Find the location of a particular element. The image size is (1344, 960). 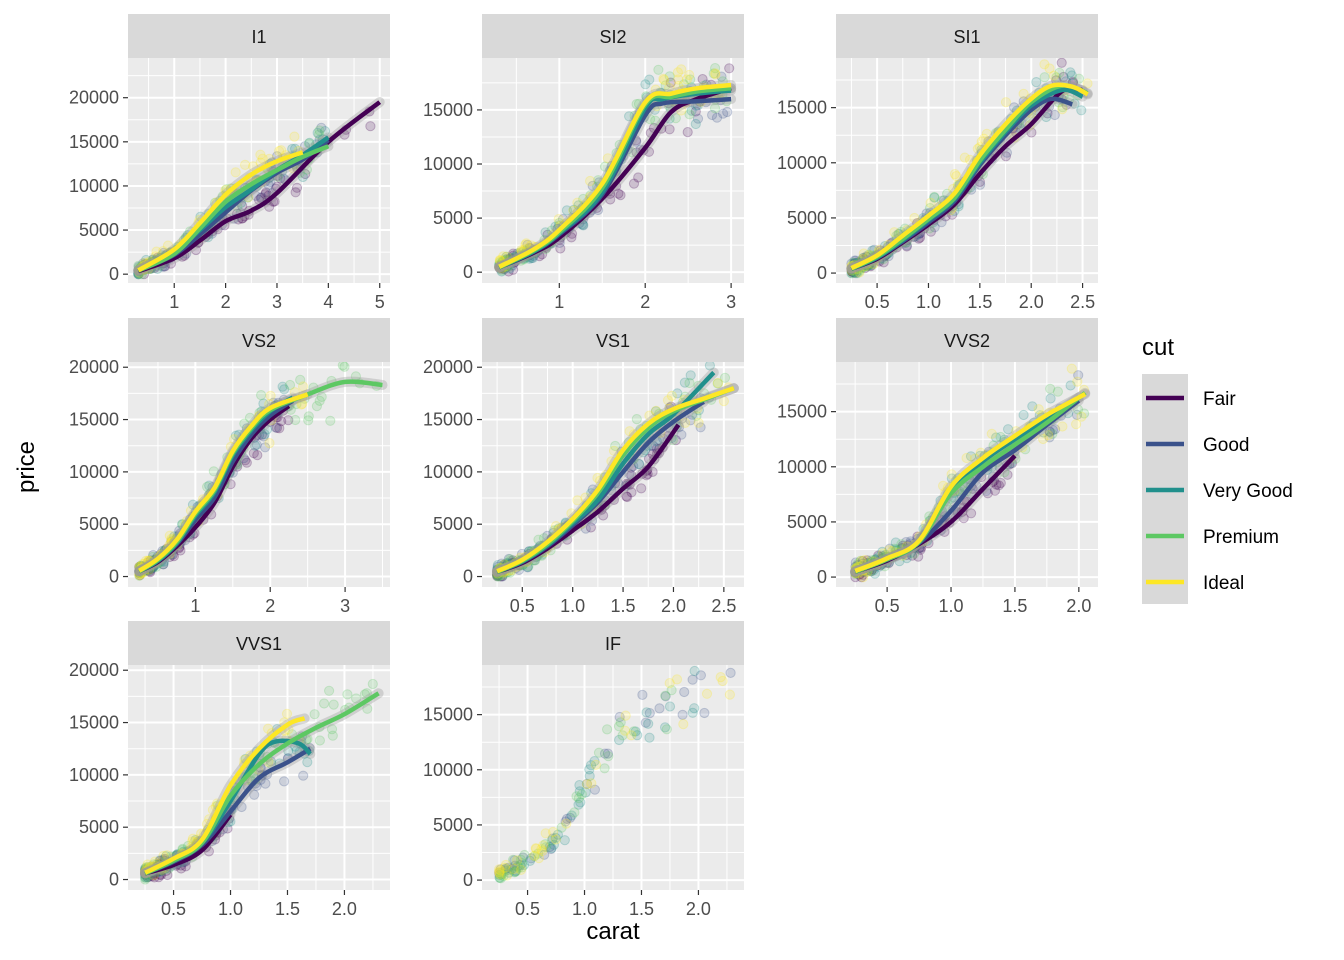

facet-panel-vs2: VS2 1 2 3 0 5000 10000 15000 20000 is located at coordinates (229, 467).